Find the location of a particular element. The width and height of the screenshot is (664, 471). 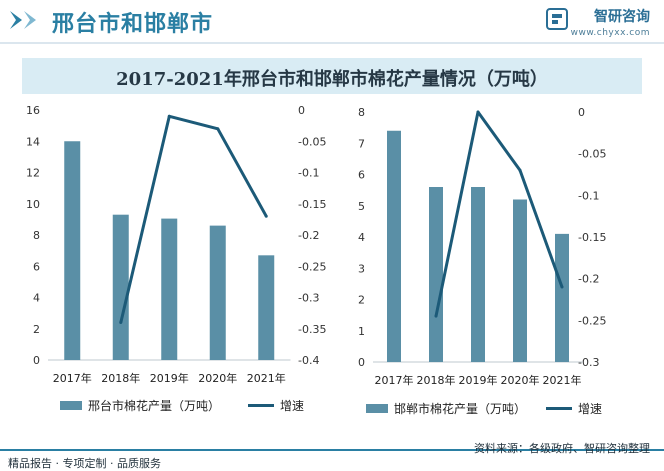

legend-right: 邯郸市棉花产量（万吨） 增速 is located at coordinates (484, 408).